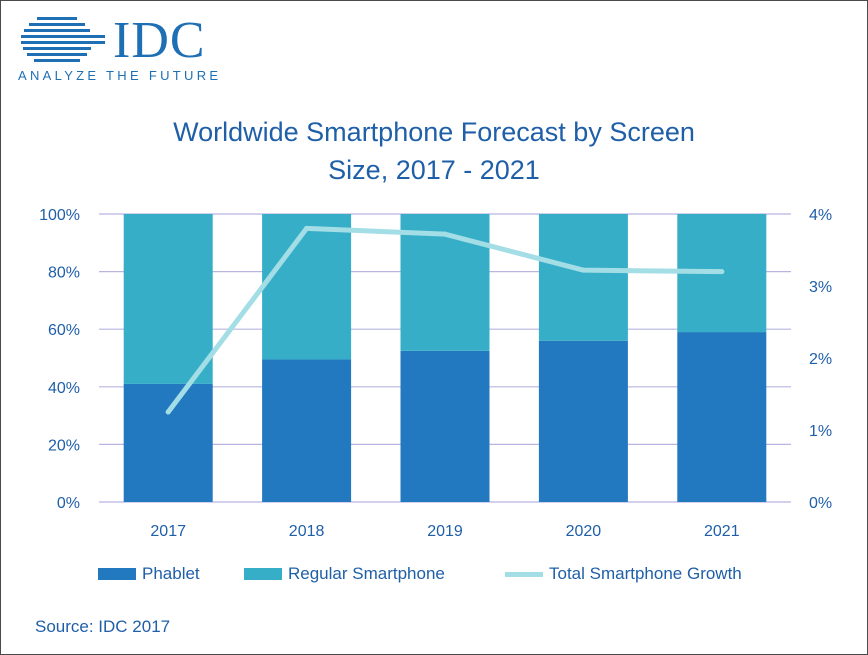  What do you see at coordinates (68, 503) in the screenshot?
I see `y-left-tick-label: 0%` at bounding box center [68, 503].